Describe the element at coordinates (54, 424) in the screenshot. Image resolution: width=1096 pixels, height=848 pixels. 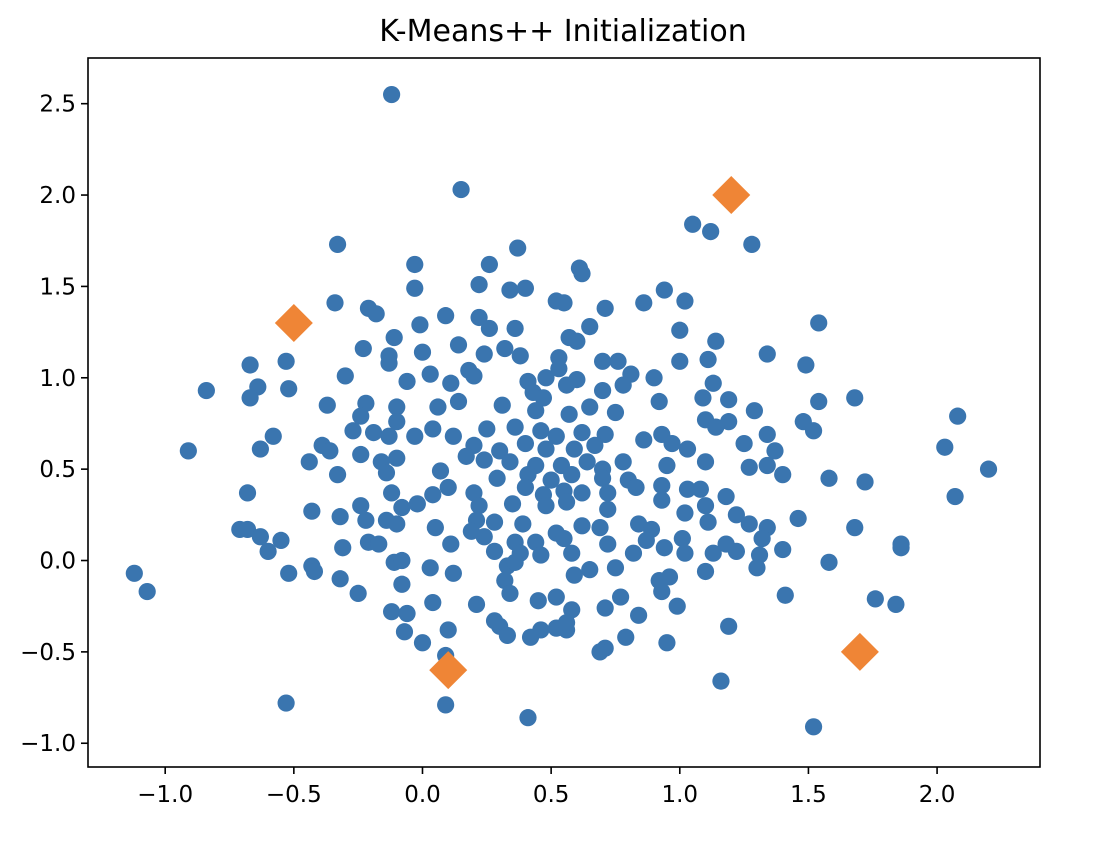
I see `y-axis: −1.0 −0.5 0.0 0.5 1.0 1.5 2.0 2.5` at that location.